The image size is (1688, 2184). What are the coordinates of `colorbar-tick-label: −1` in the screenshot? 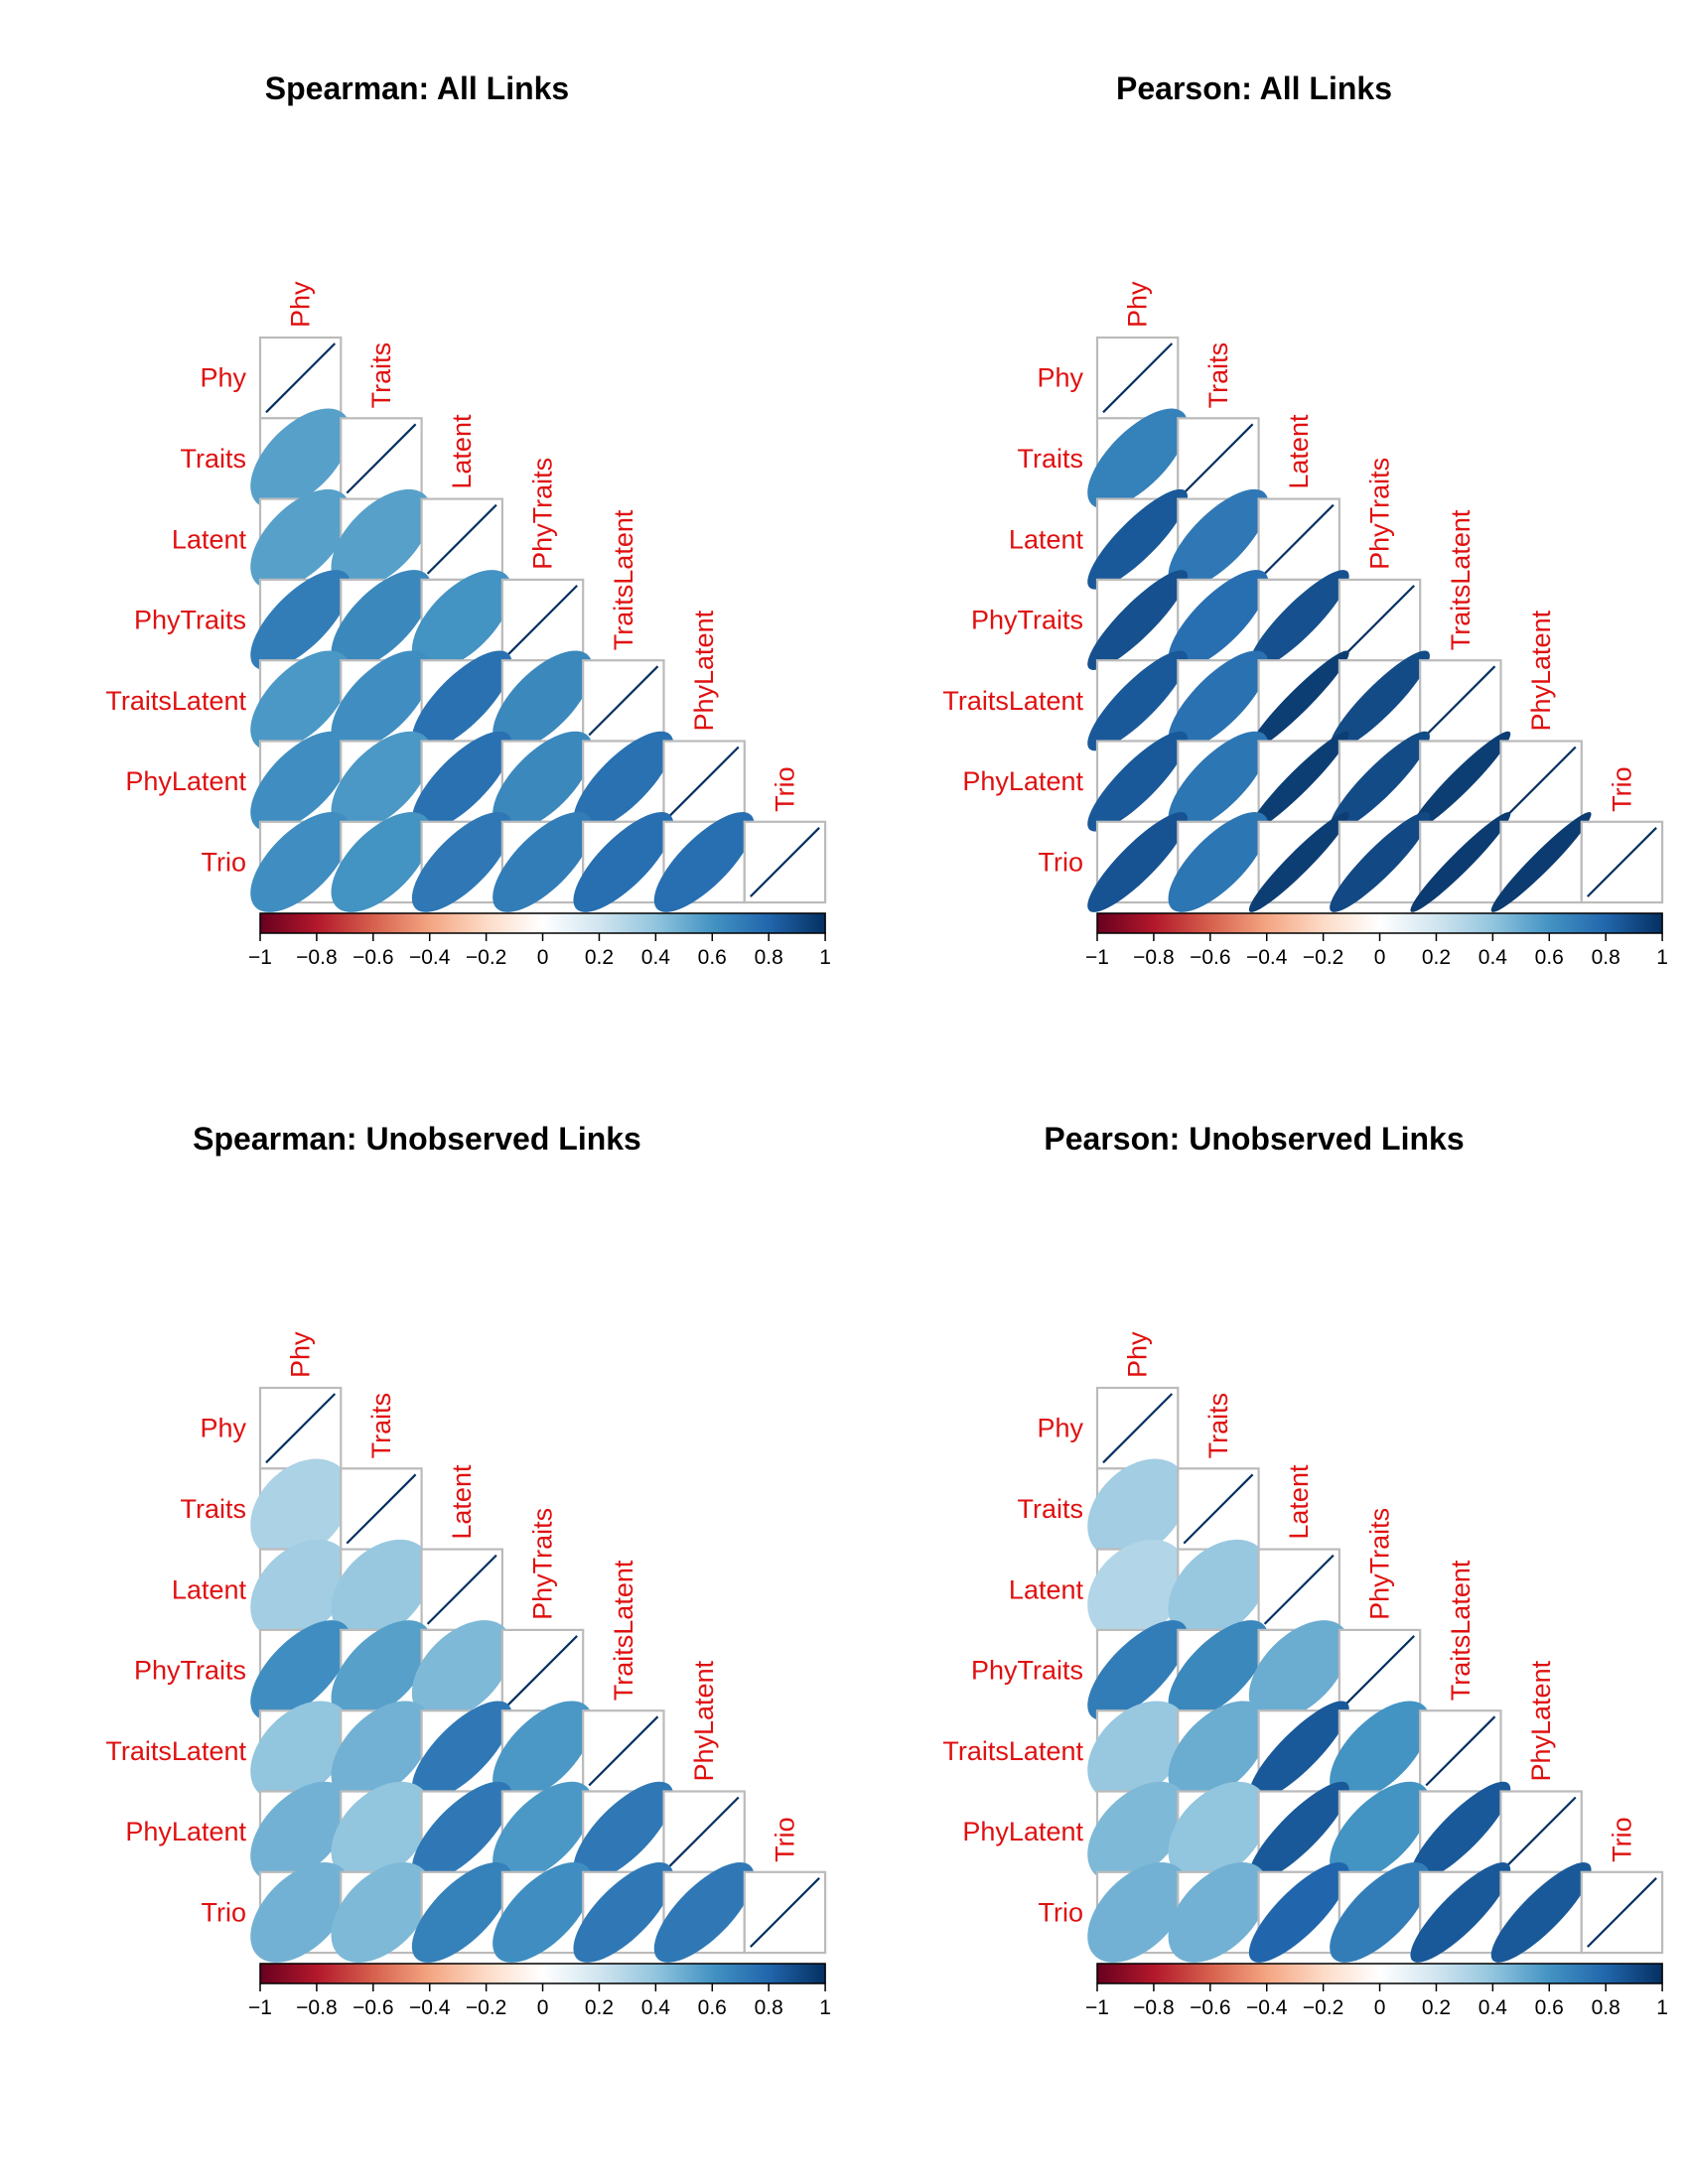 It's located at (1097, 2007).